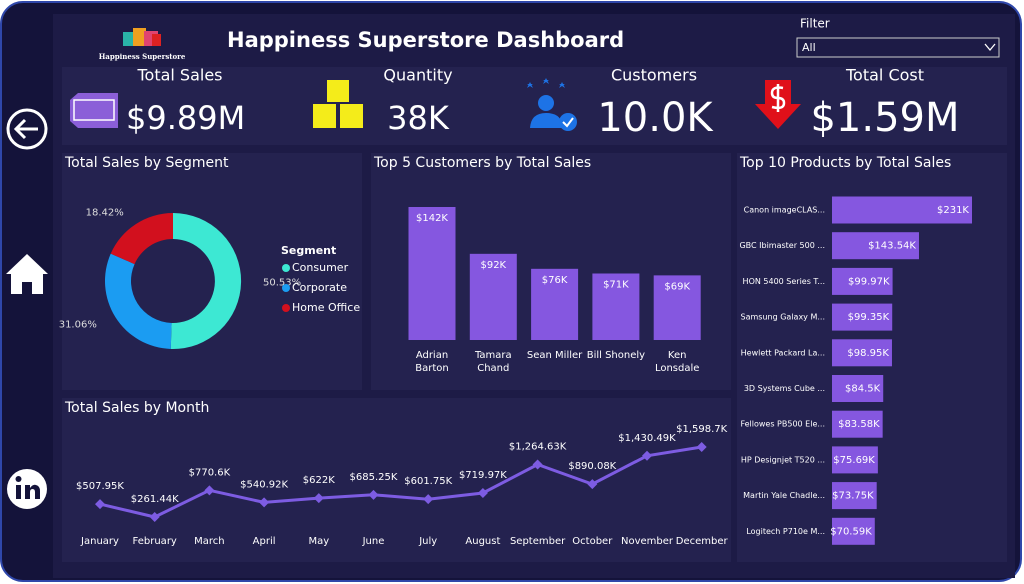  What do you see at coordinates (432, 218) in the screenshot?
I see `bar-label: $142K` at bounding box center [432, 218].